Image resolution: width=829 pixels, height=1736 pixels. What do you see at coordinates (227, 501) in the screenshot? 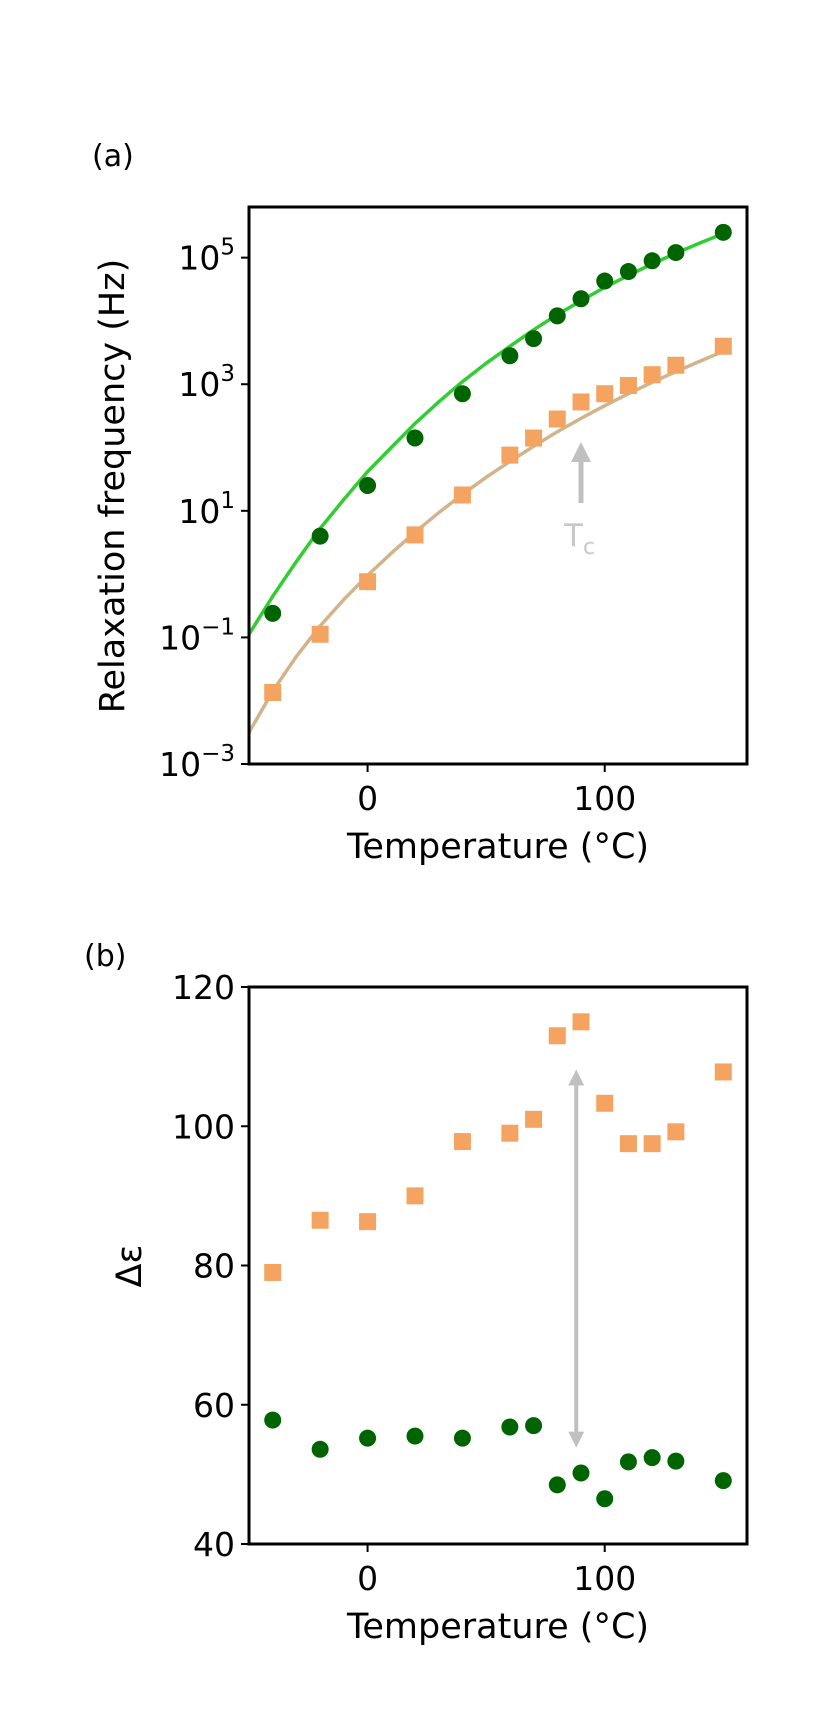
I see `tick-exponent: 1` at bounding box center [227, 501].